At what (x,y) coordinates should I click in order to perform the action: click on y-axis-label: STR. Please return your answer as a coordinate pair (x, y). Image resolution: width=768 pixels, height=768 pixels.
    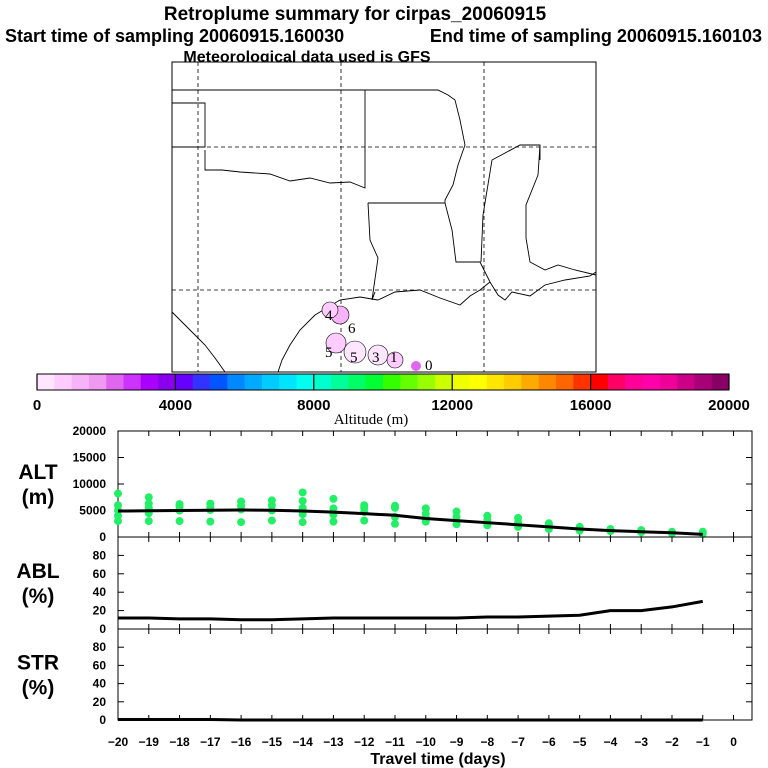
    Looking at the image, I should click on (38, 663).